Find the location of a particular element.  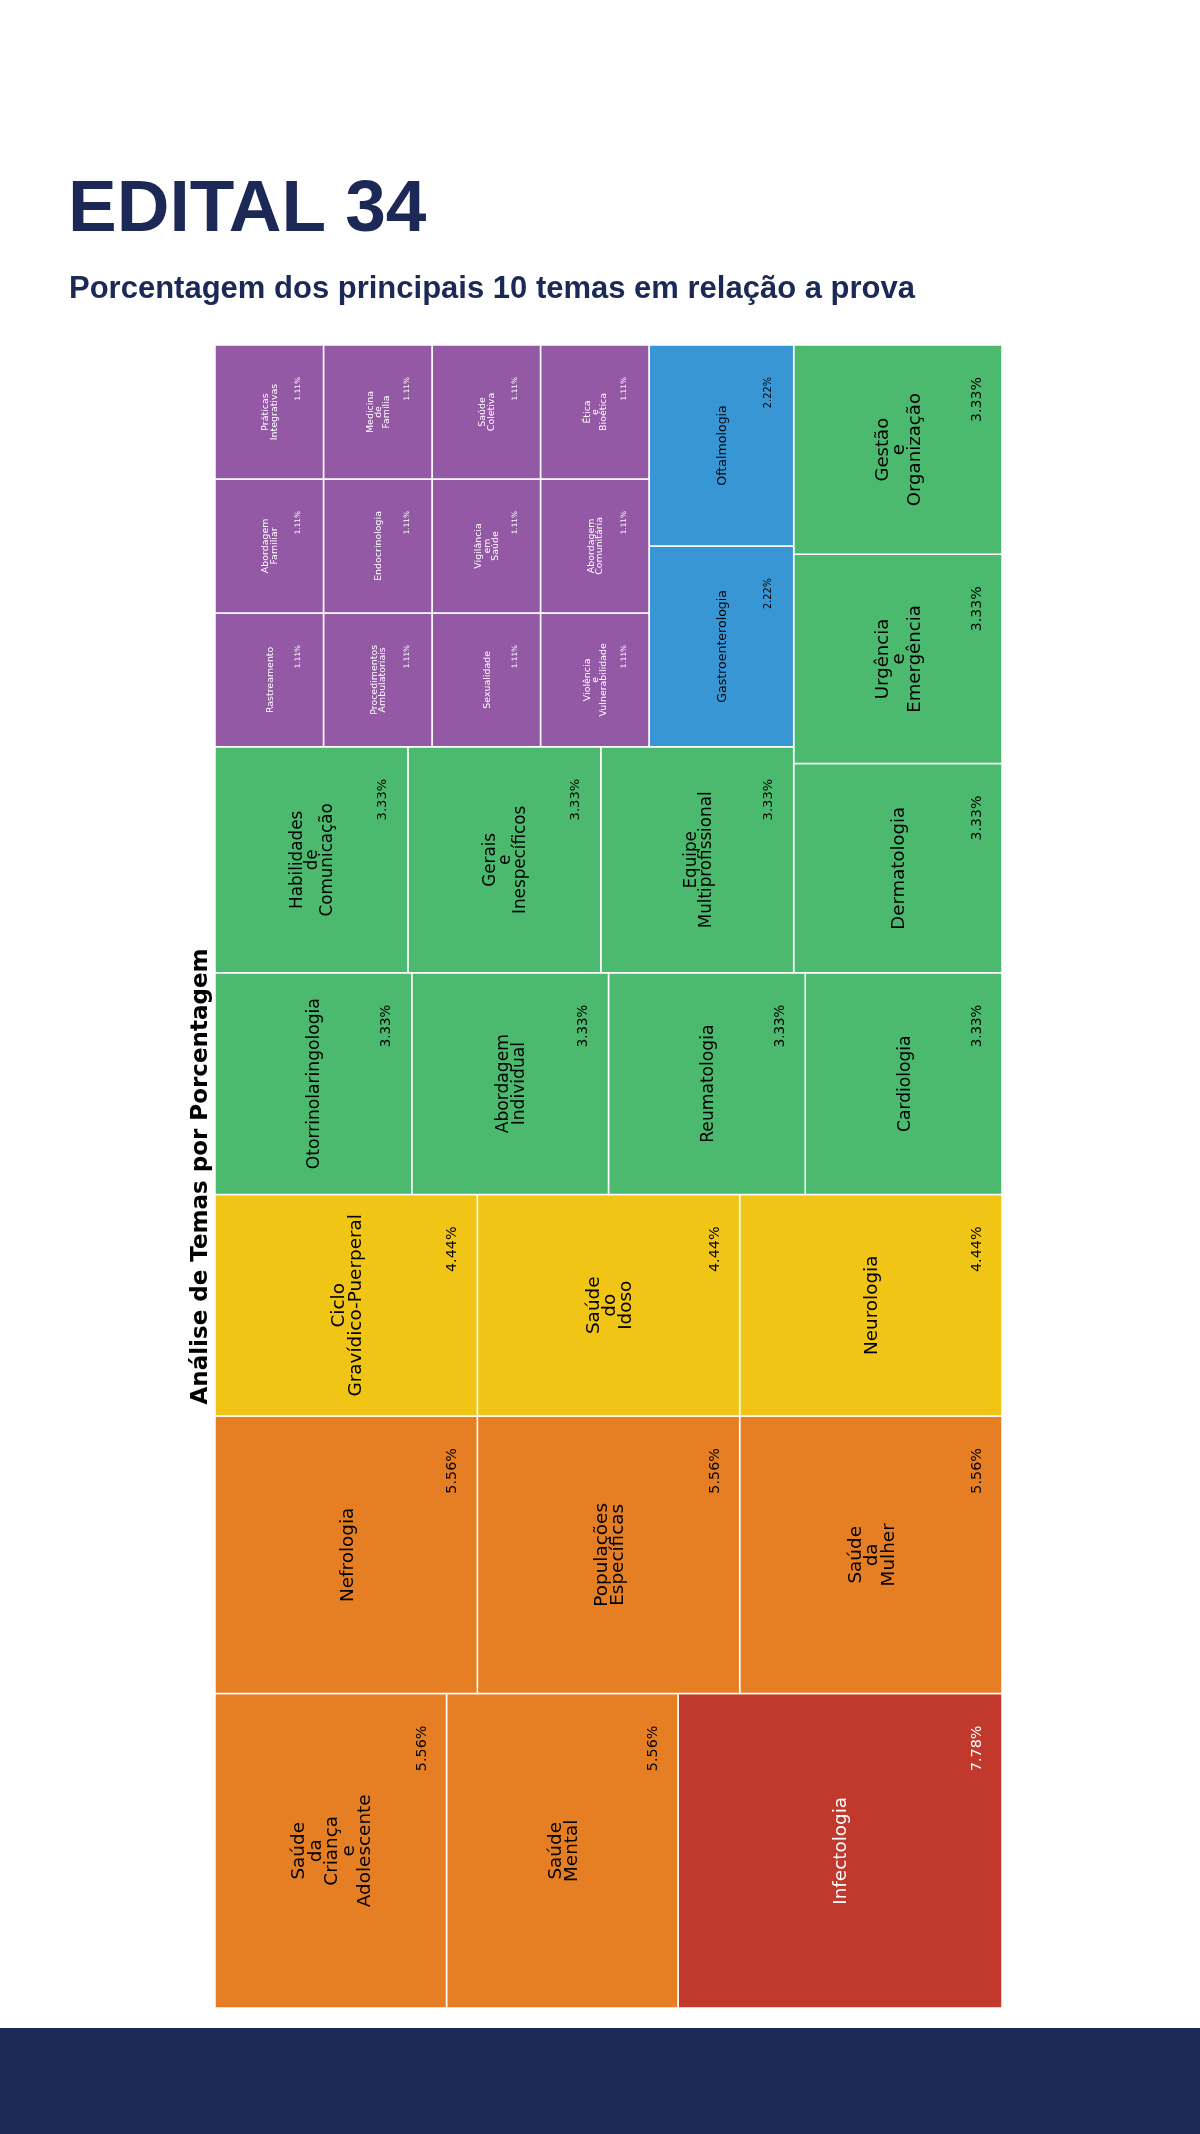

category-label: Otorrinolaringologia is located at coordinates (313, 1084).